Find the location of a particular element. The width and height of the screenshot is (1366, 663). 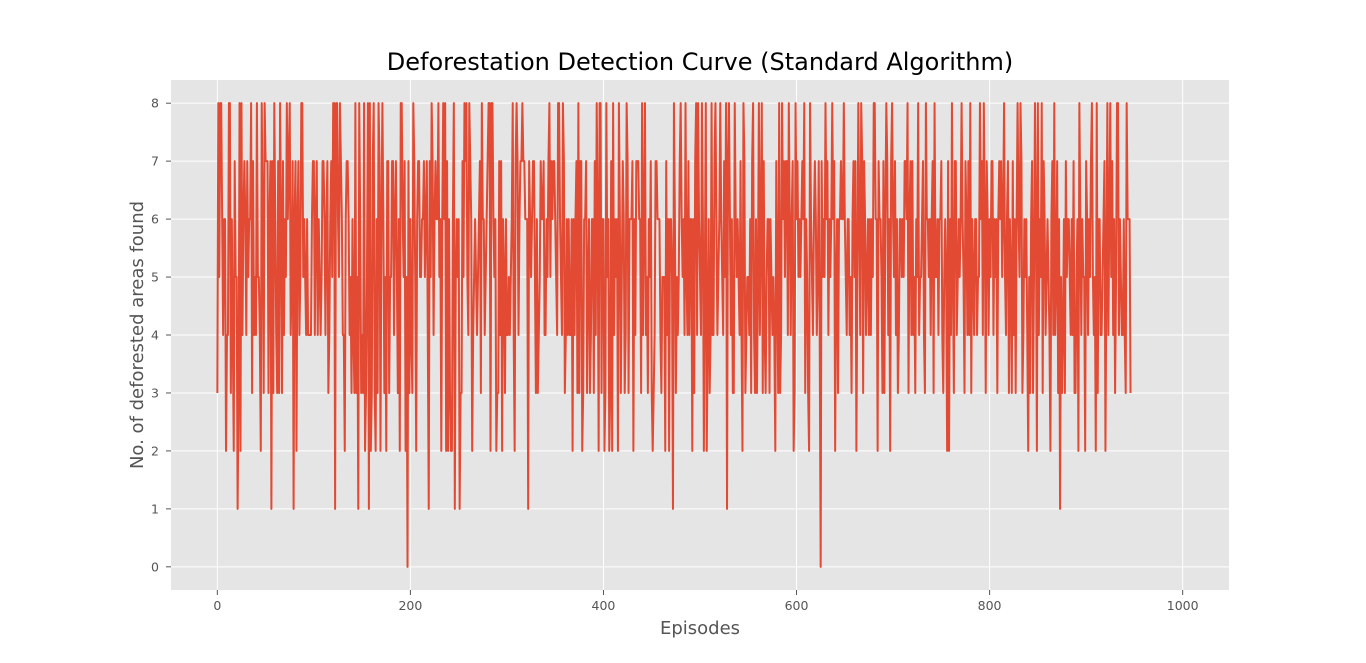

y-tick-label: 2 is located at coordinates (155, 450).